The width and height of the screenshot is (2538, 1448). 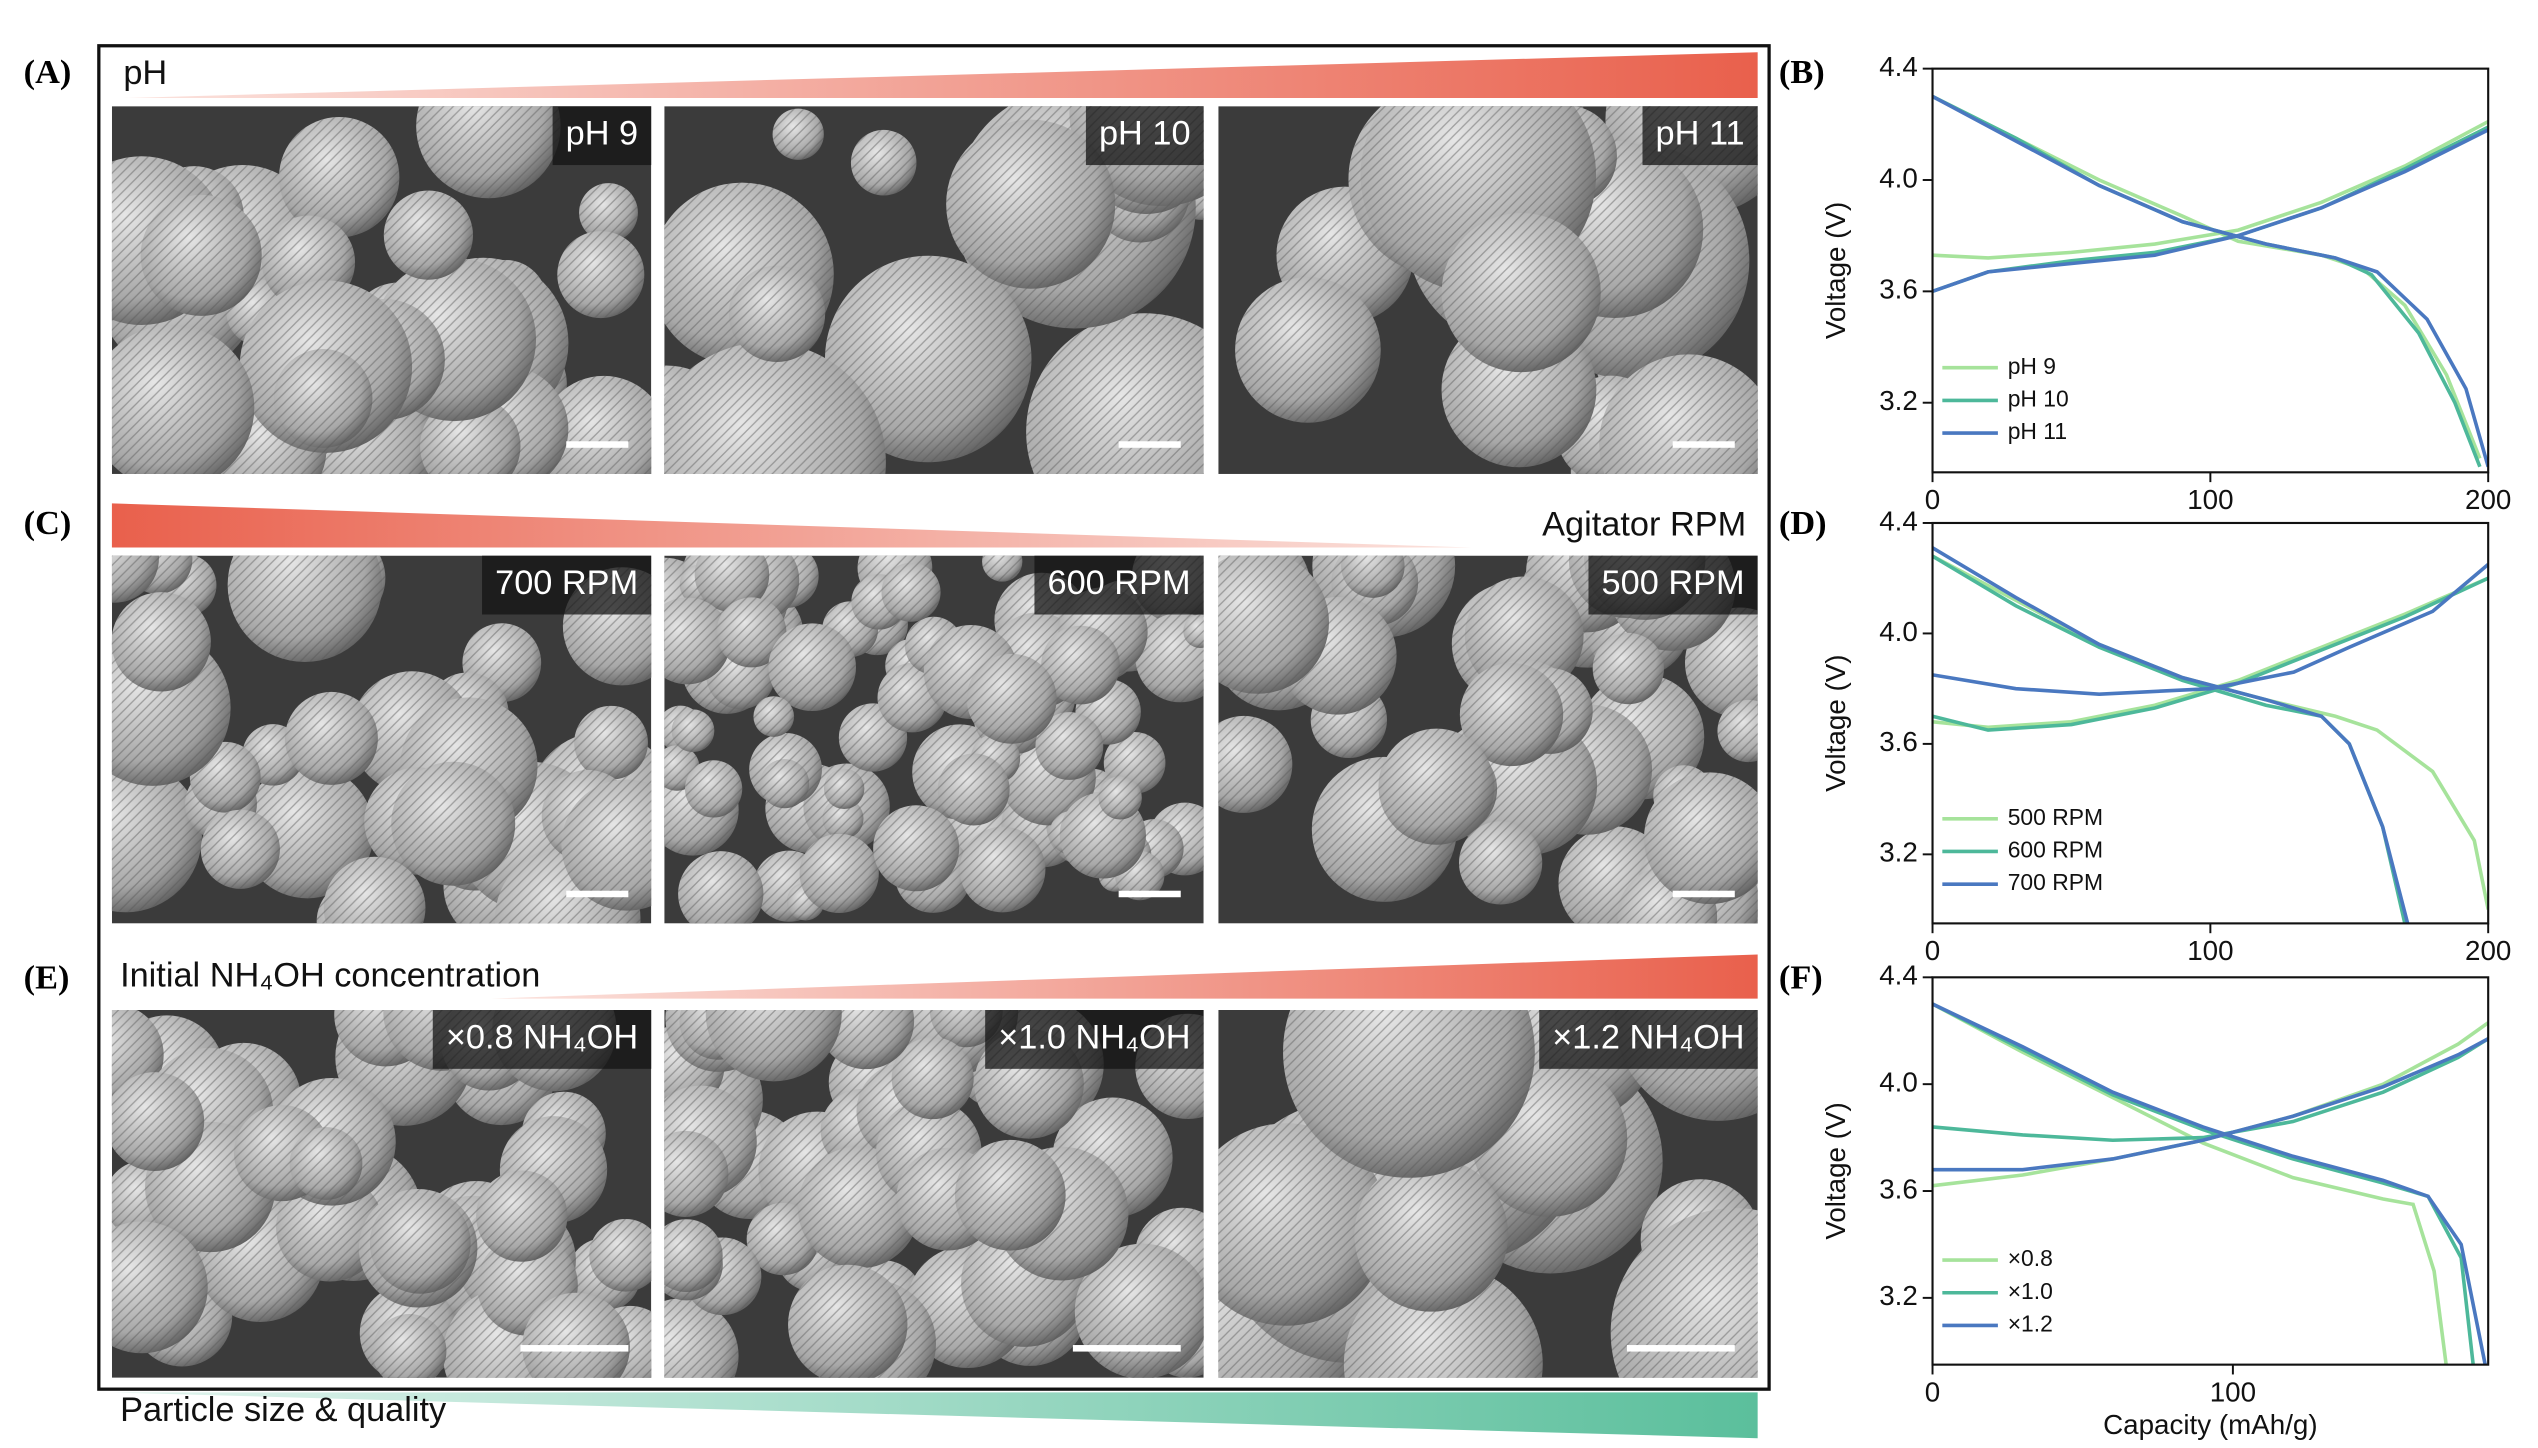 What do you see at coordinates (1673, 583) in the screenshot?
I see `image-label: 500 RPM` at bounding box center [1673, 583].